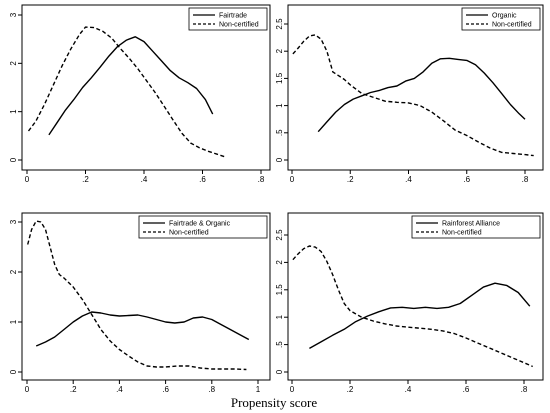 Image resolution: width=550 pixels, height=413 pixels. What do you see at coordinates (200, 224) in the screenshot?
I see `legend-label: Fairtrade & Organic` at bounding box center [200, 224].